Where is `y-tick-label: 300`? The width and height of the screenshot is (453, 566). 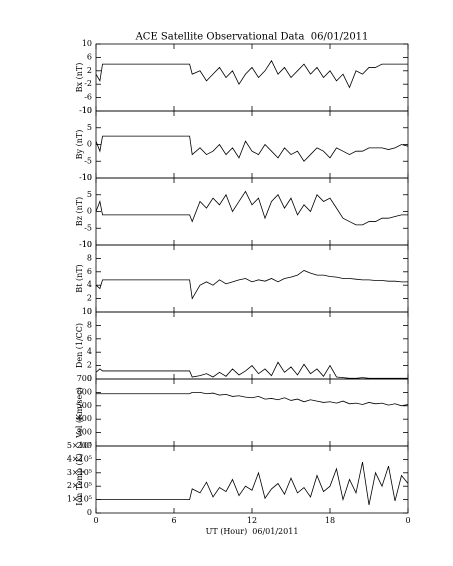 y-tick-label: 300 is located at coordinates (84, 432).